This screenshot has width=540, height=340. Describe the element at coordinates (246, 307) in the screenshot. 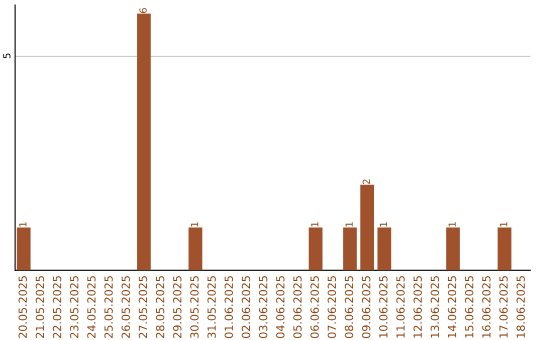

I see `x-tick-label: 02.06.2025` at that location.